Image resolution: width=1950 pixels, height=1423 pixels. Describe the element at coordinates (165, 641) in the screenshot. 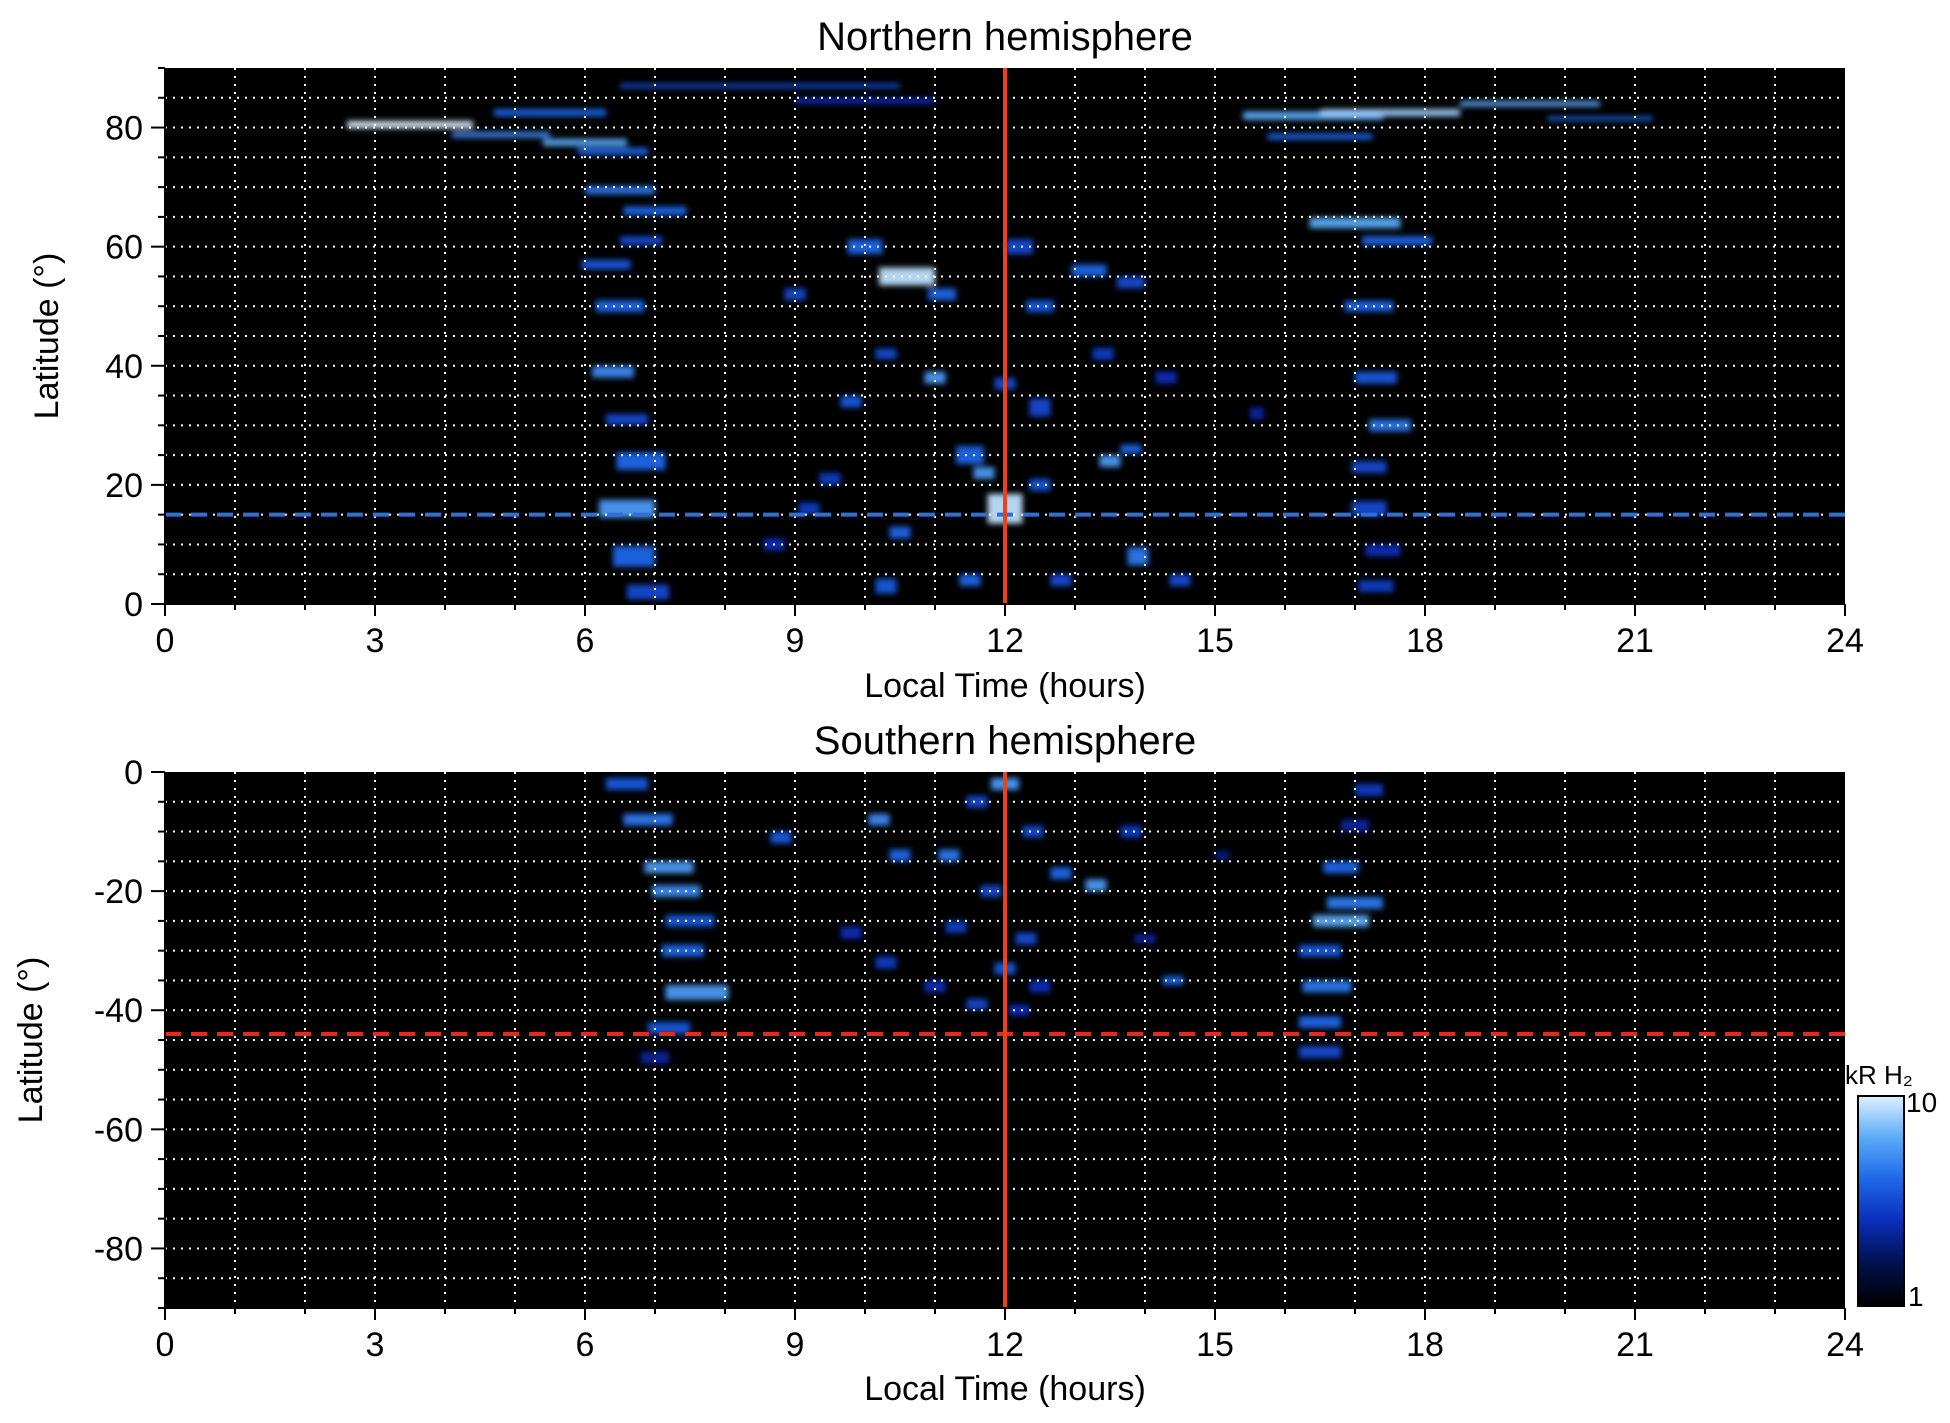

I see `northern-x-tick-label: 0` at that location.